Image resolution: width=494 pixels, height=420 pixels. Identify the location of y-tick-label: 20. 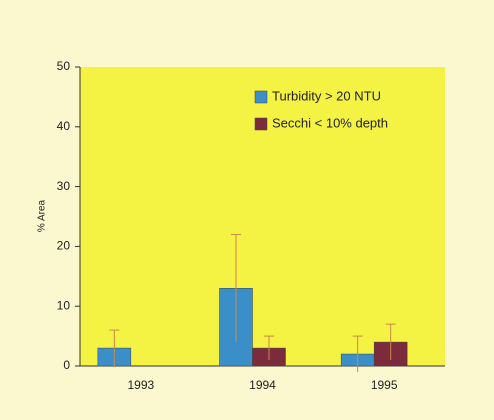
(64, 246).